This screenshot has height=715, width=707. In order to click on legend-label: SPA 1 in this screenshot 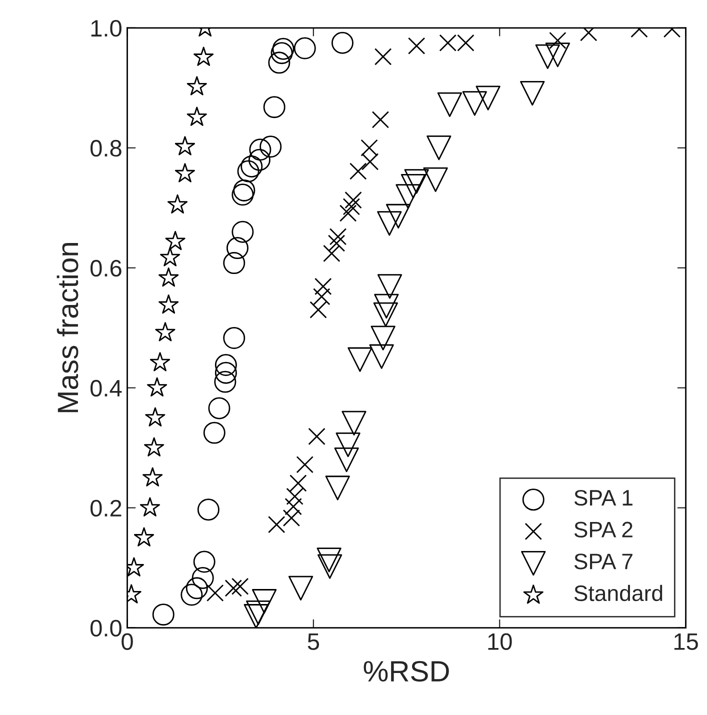, I will do `click(603, 498)`.